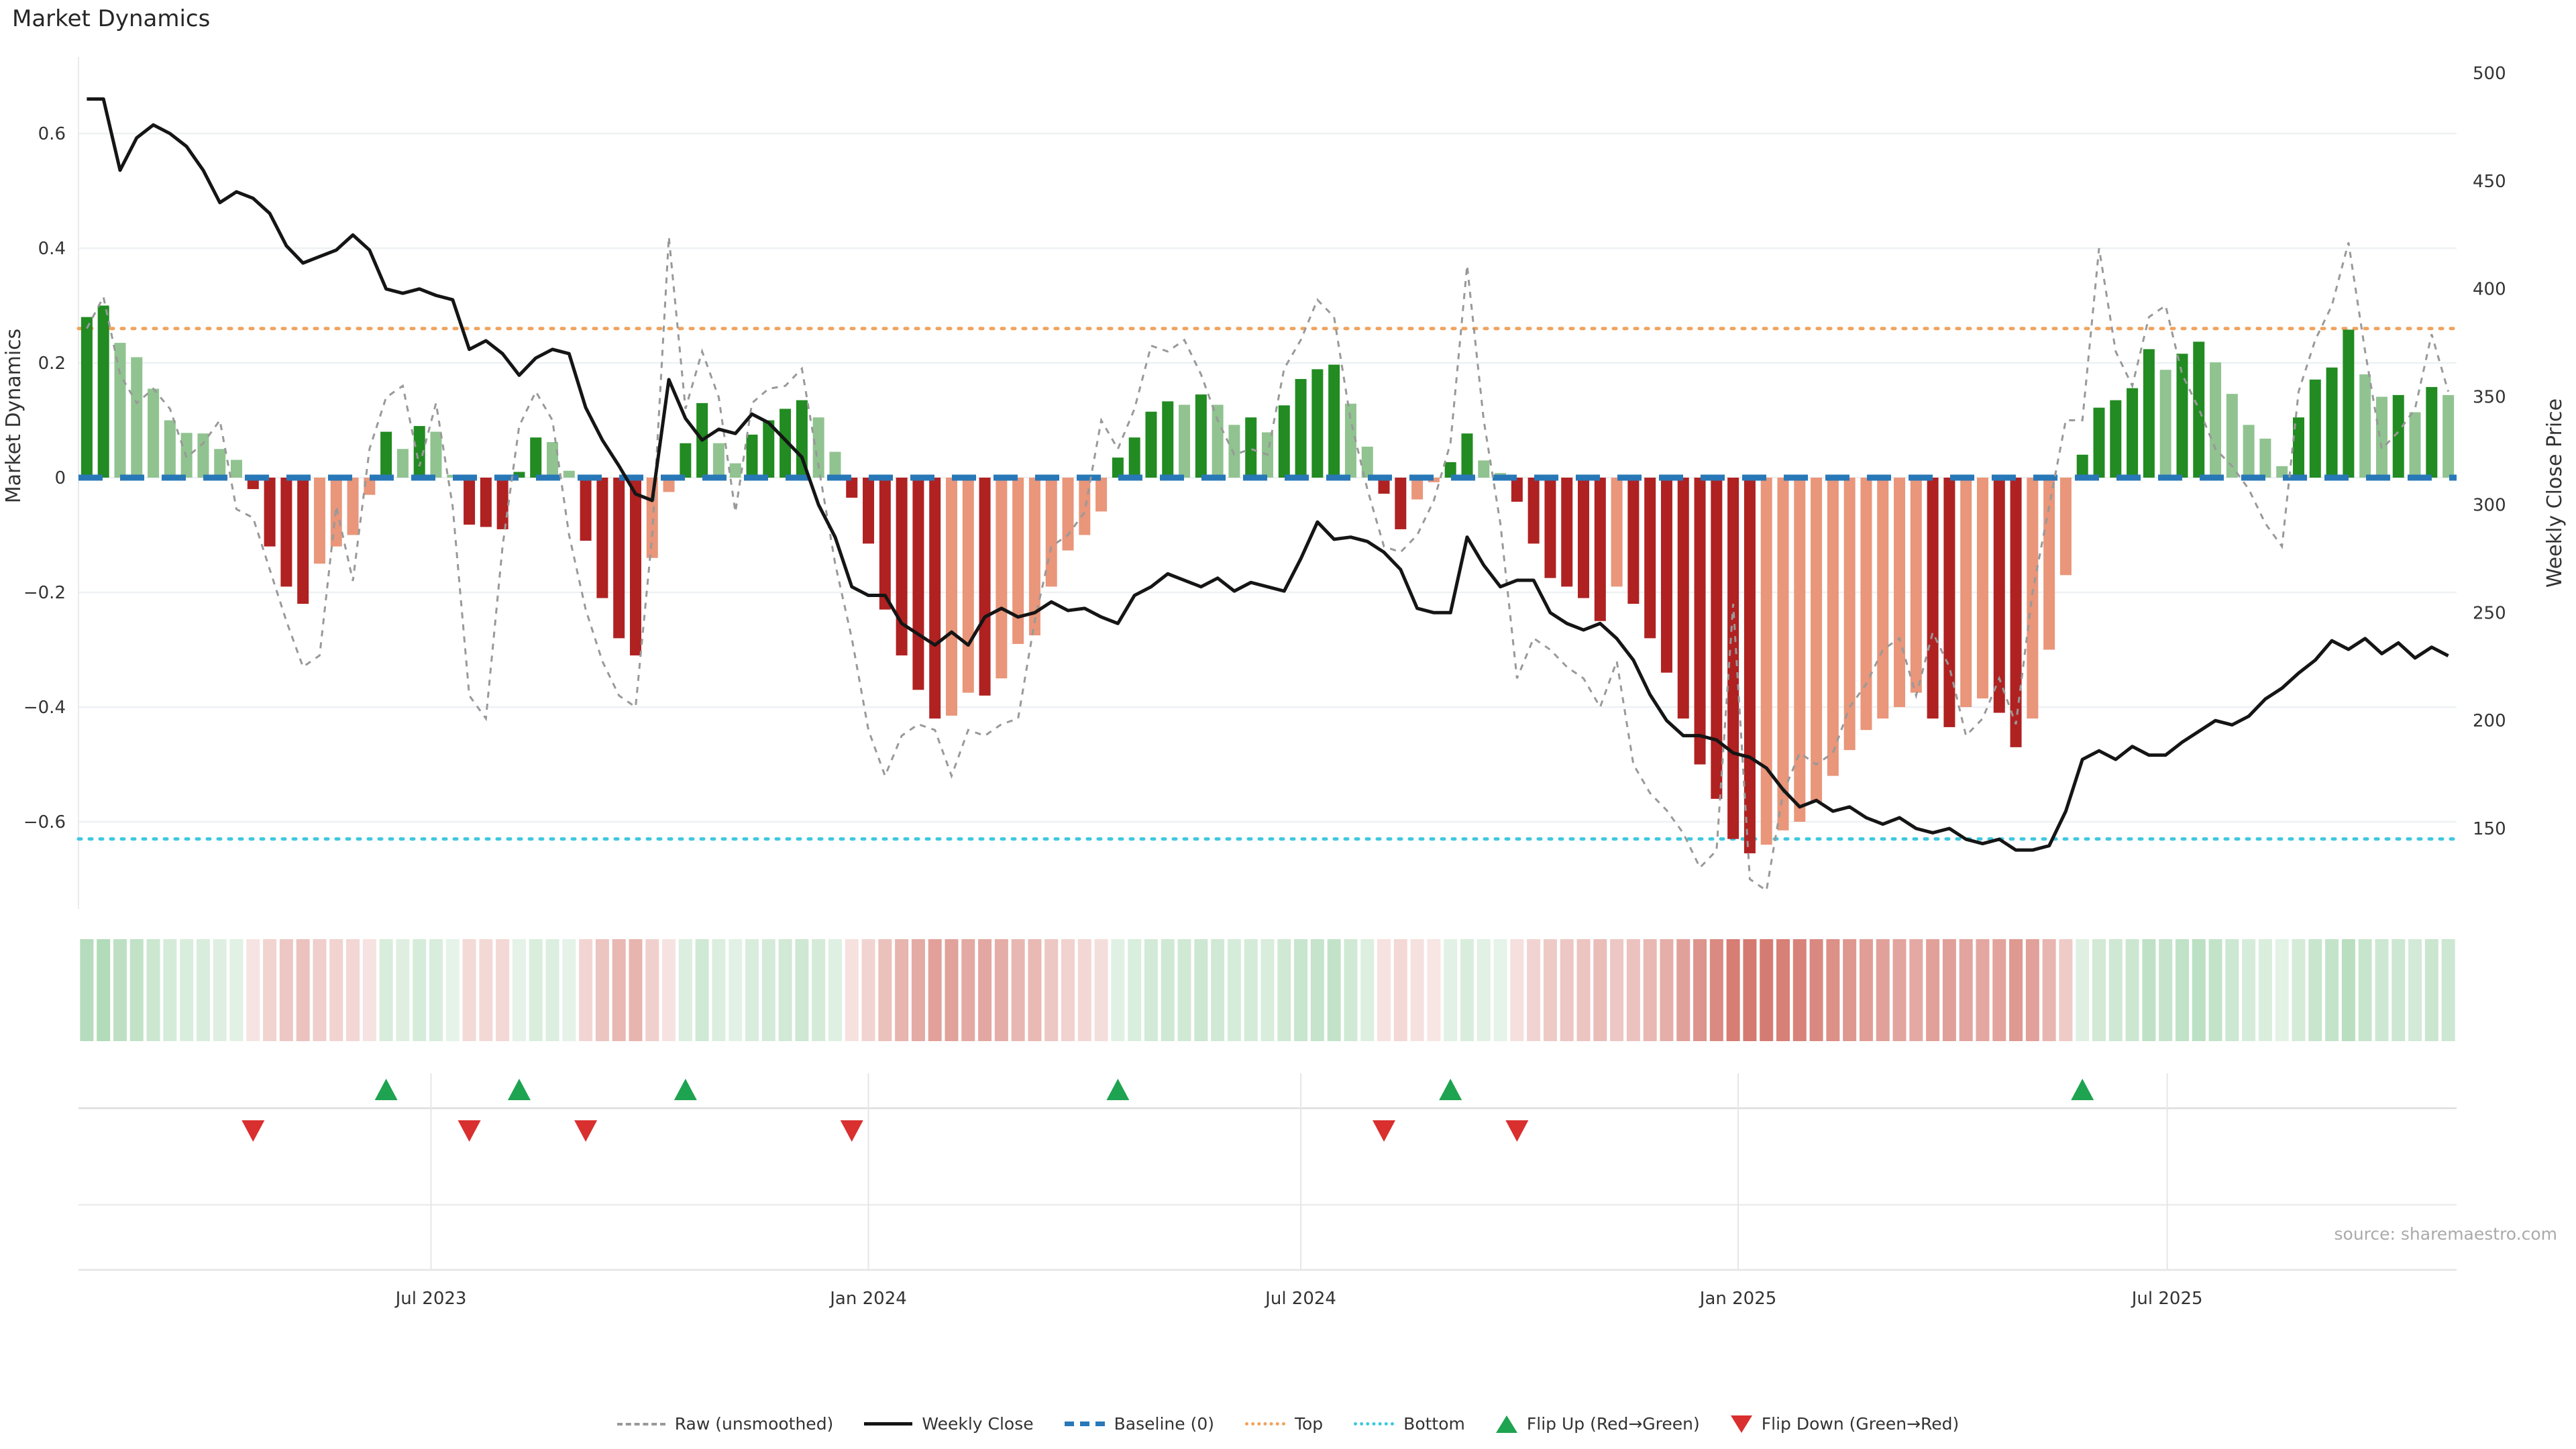  What do you see at coordinates (2489, 182) in the screenshot?
I see `right-axis-tick-label: 450` at bounding box center [2489, 182].